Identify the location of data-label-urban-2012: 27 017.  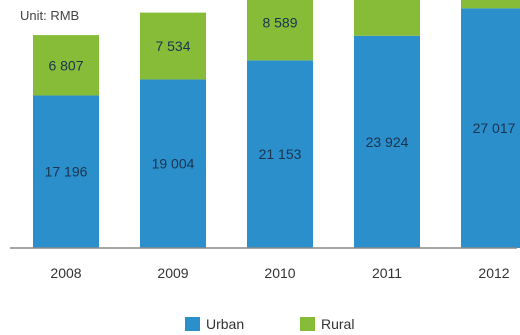
(494, 128).